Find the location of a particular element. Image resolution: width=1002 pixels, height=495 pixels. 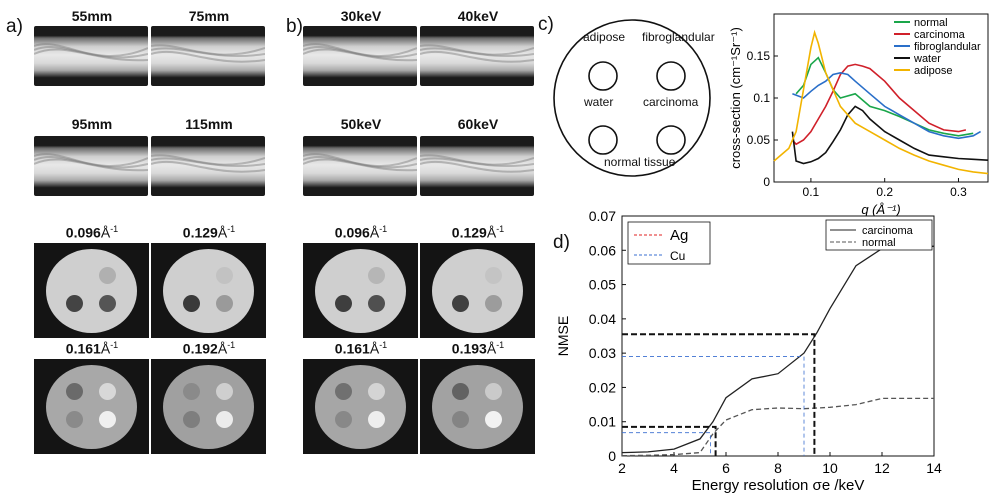

marker-legend-box is located at coordinates (669, 243).